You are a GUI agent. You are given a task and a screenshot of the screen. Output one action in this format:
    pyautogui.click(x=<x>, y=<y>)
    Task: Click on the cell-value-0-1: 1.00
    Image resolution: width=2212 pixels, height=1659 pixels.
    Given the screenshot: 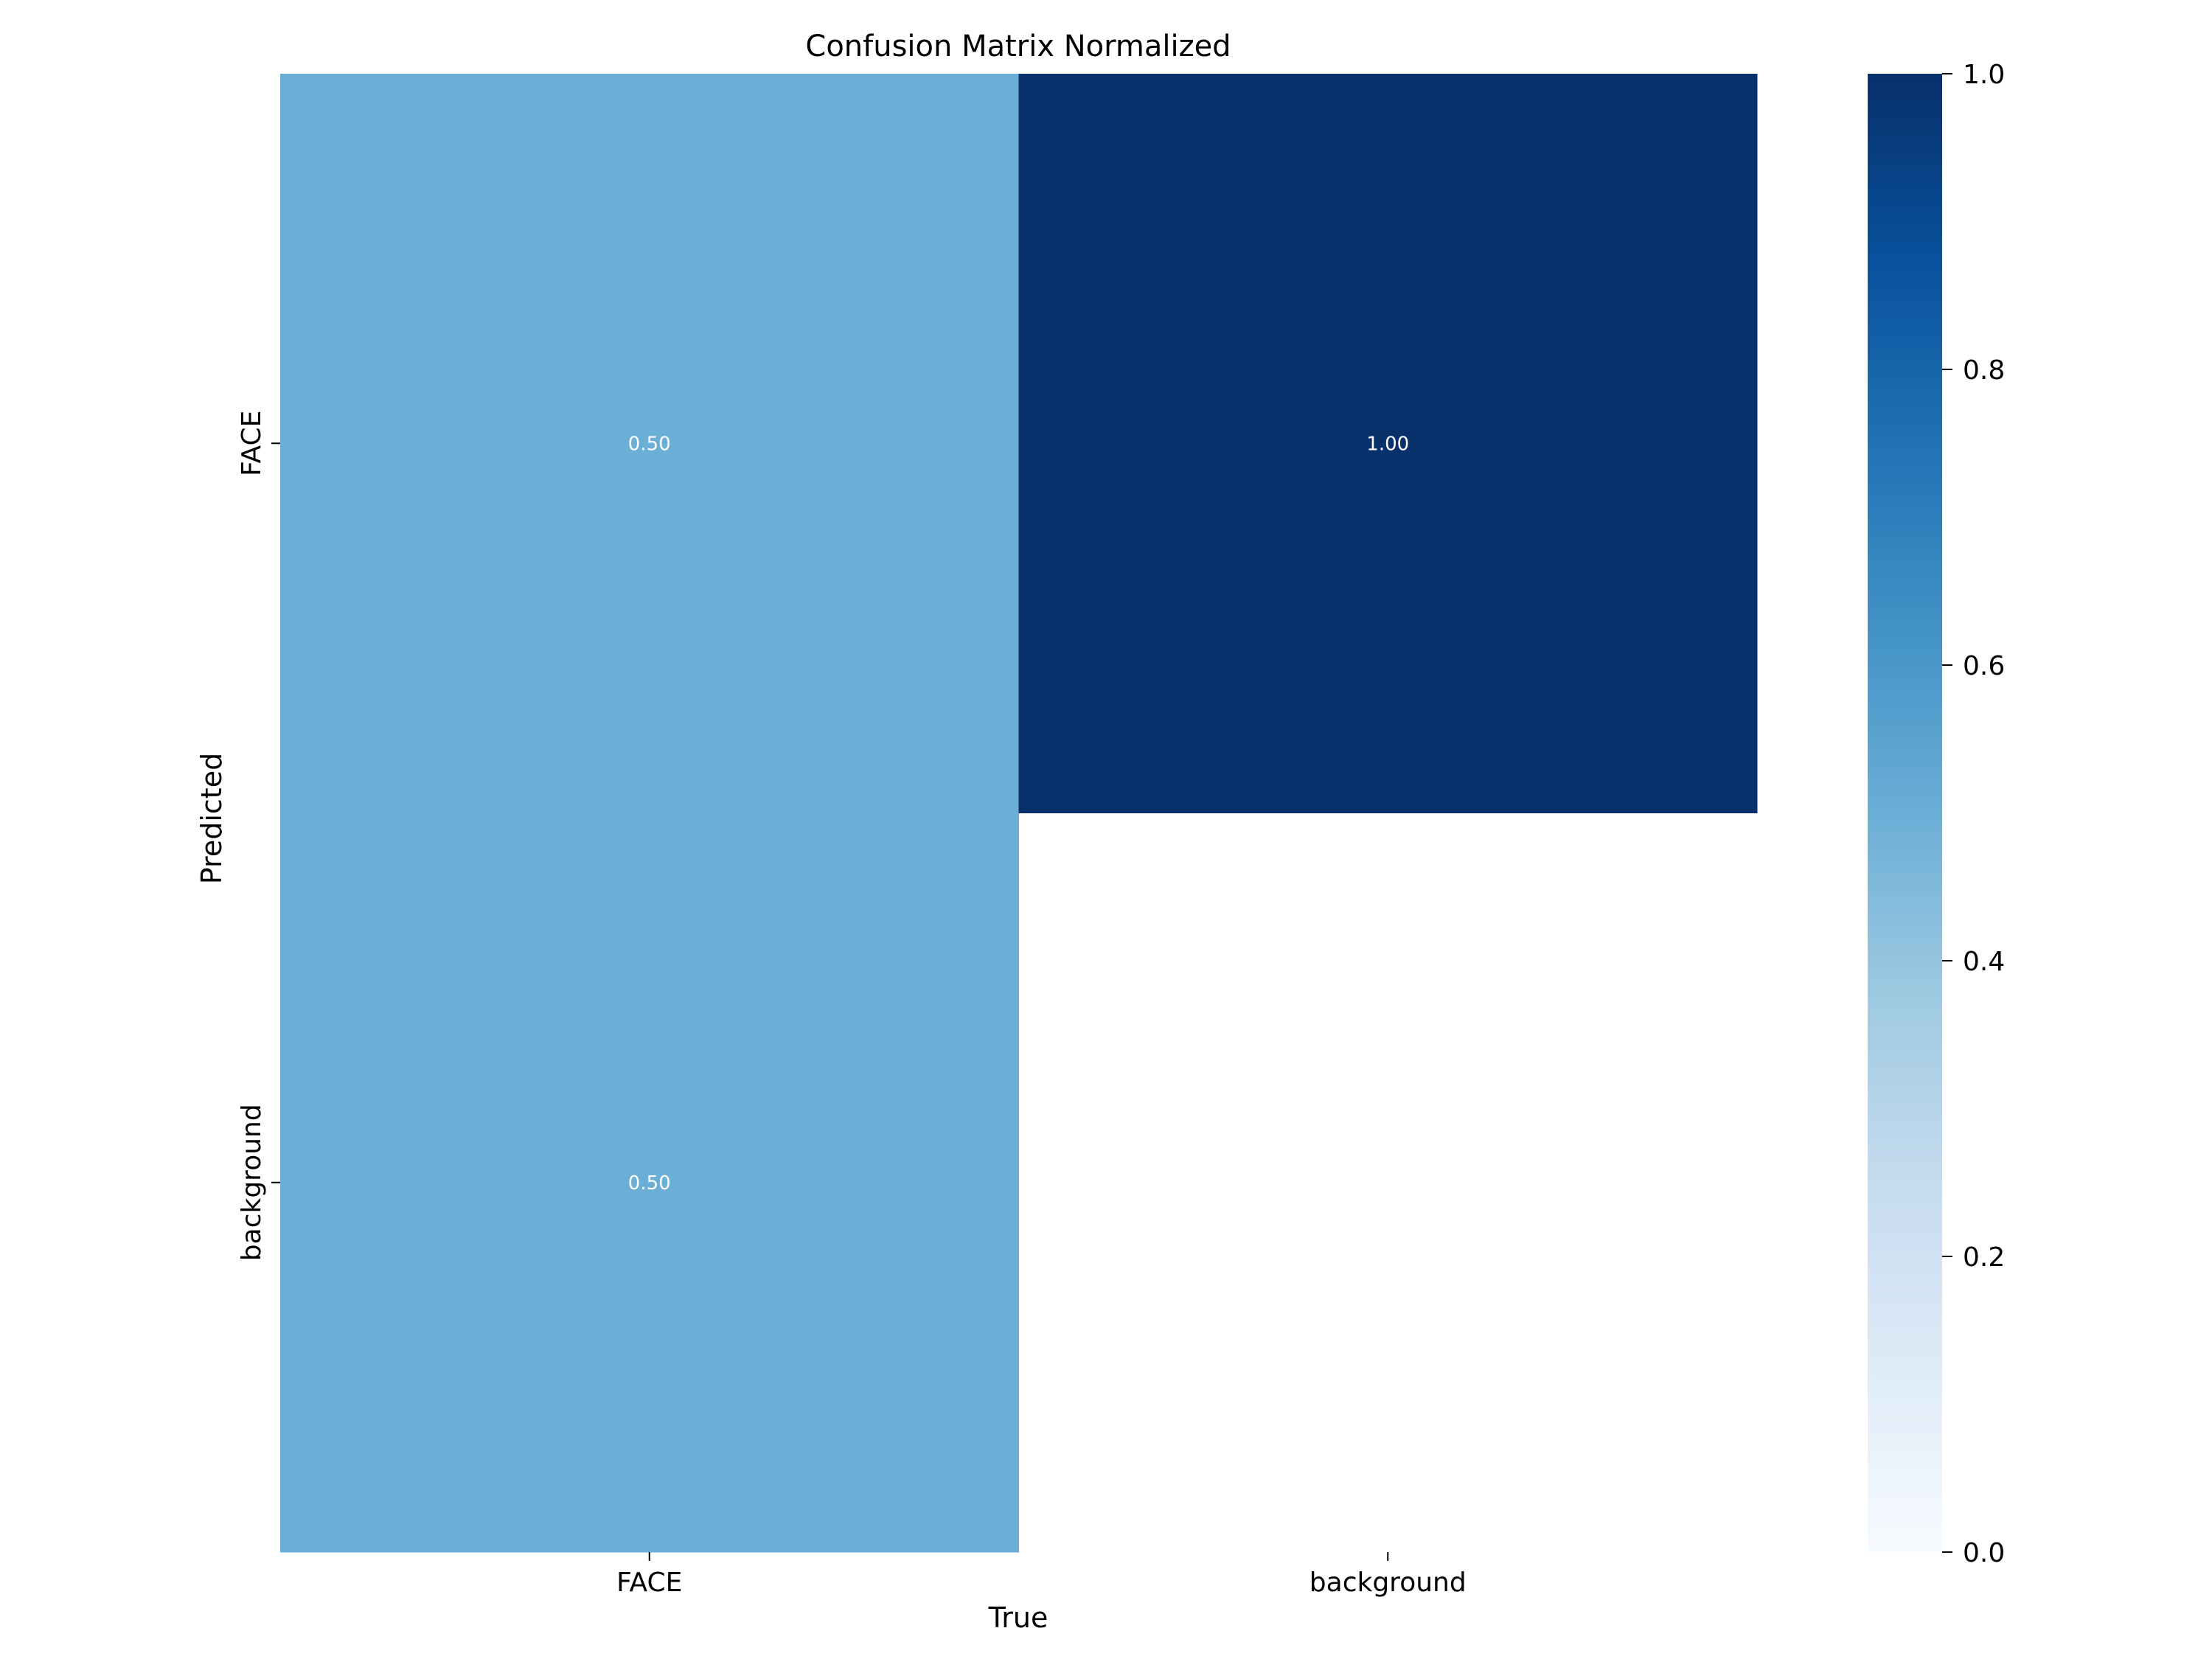 What is the action you would take?
    pyautogui.click(x=1387, y=444)
    